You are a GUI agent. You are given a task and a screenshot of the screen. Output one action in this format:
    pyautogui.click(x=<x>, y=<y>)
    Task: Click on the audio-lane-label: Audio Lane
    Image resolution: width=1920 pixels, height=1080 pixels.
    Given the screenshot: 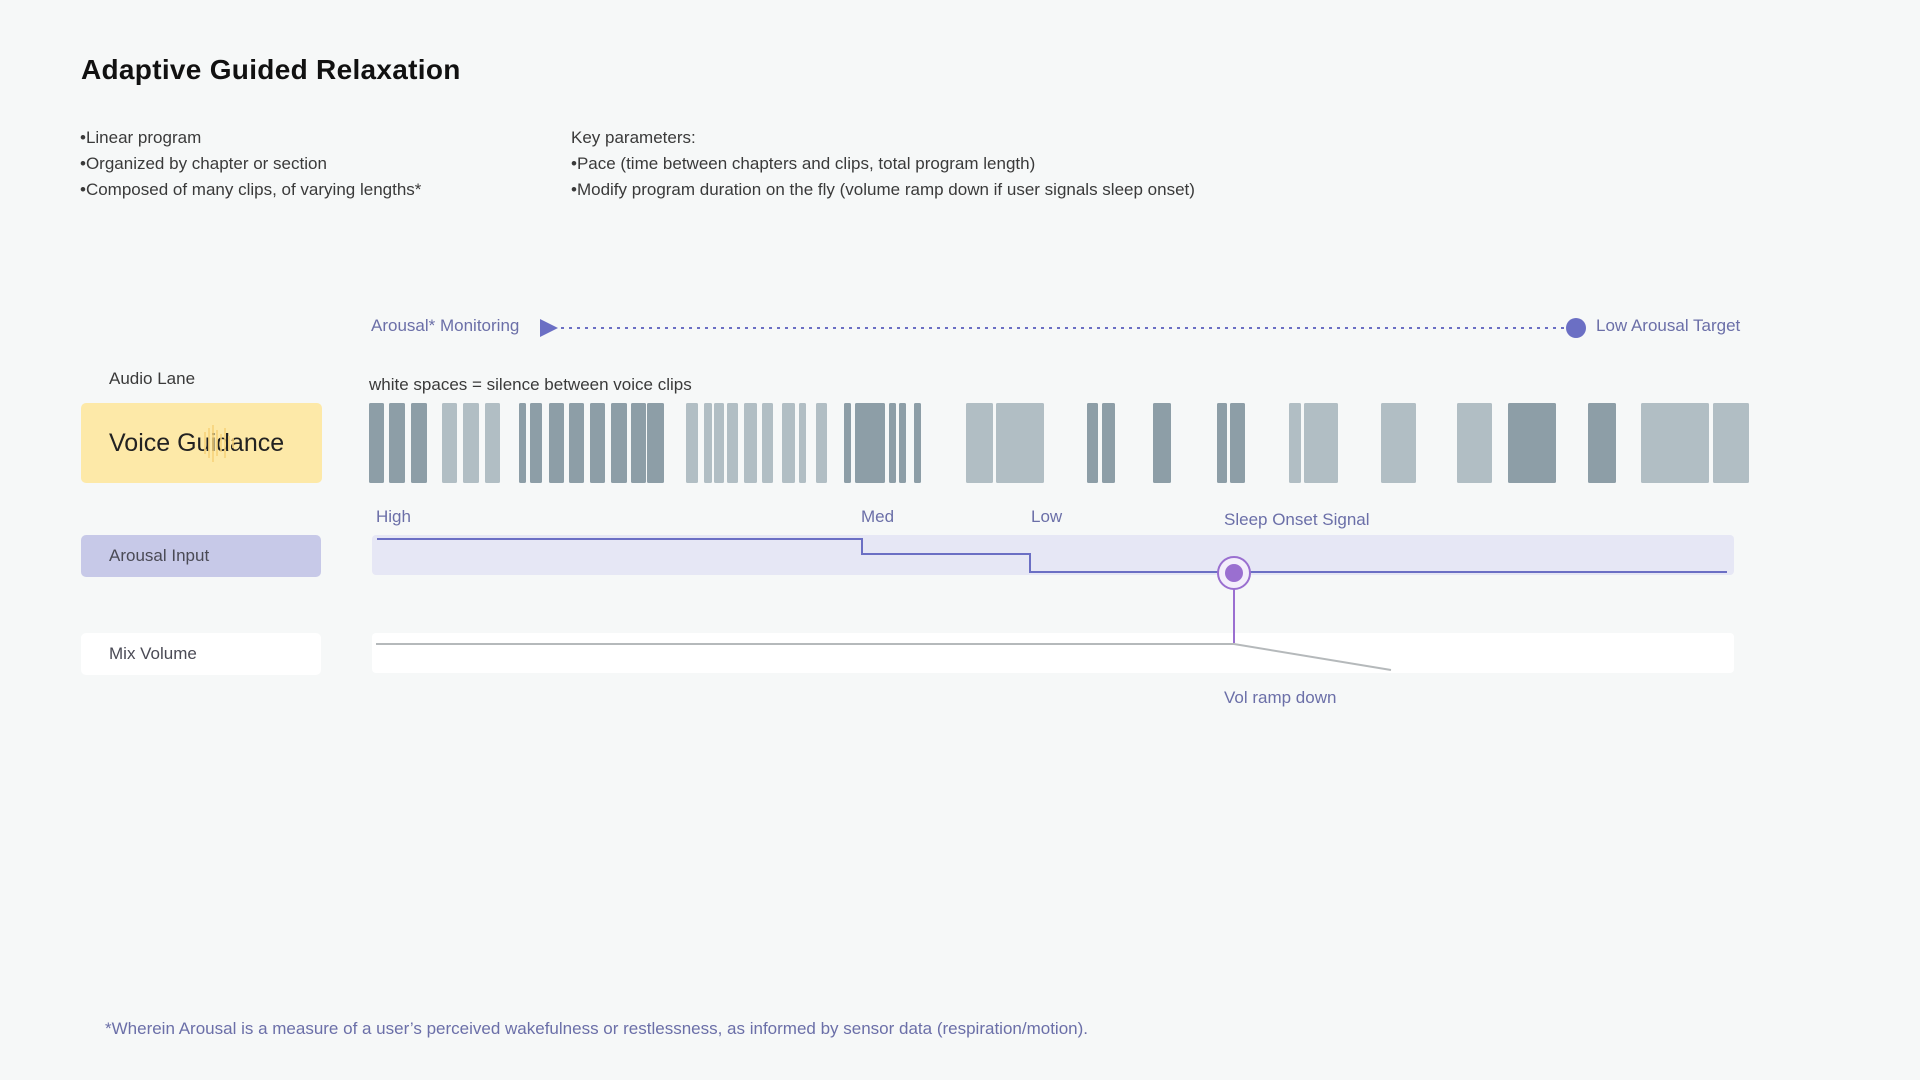 What is the action you would take?
    pyautogui.click(x=152, y=378)
    